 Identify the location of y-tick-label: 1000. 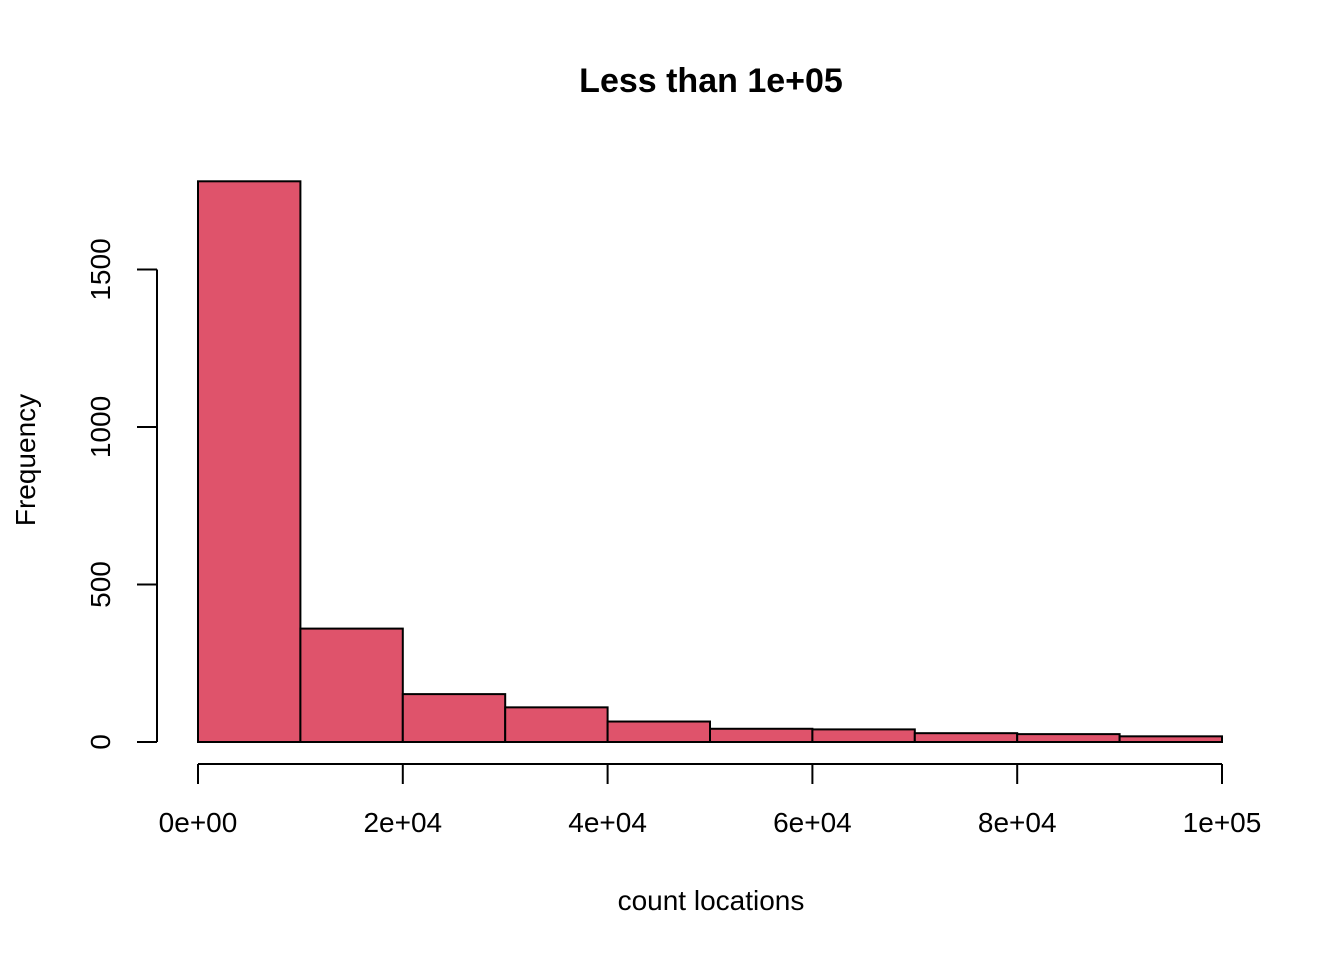
(100, 427).